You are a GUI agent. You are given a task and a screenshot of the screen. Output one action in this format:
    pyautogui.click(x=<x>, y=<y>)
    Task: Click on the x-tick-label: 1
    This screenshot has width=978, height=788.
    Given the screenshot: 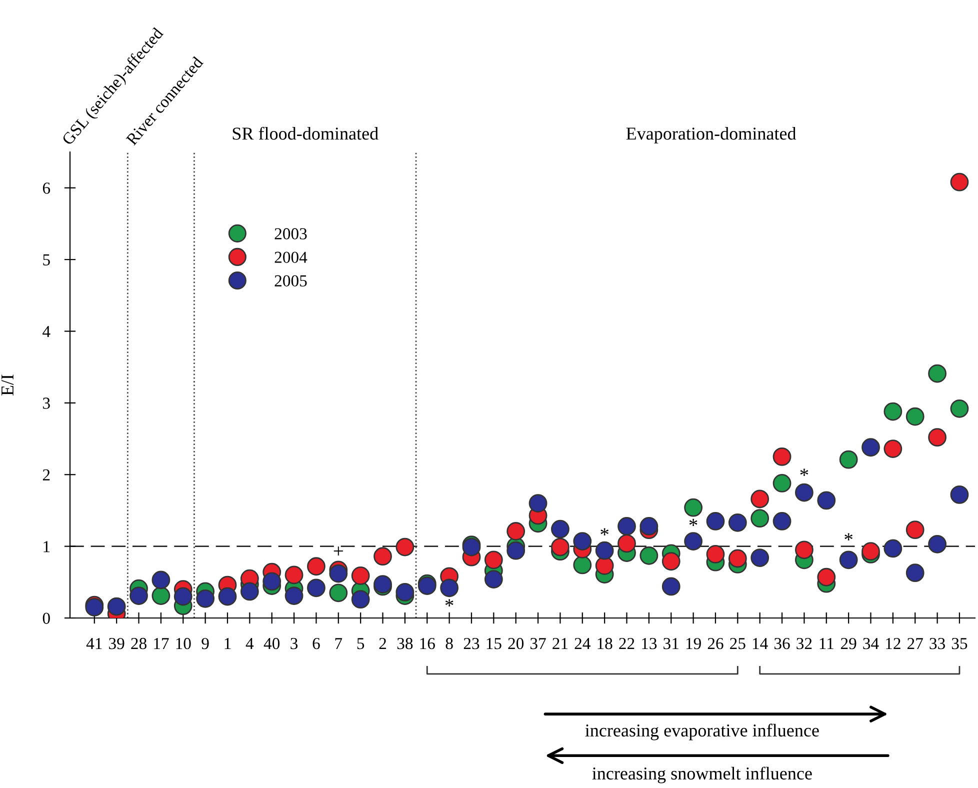 What is the action you would take?
    pyautogui.click(x=227, y=644)
    